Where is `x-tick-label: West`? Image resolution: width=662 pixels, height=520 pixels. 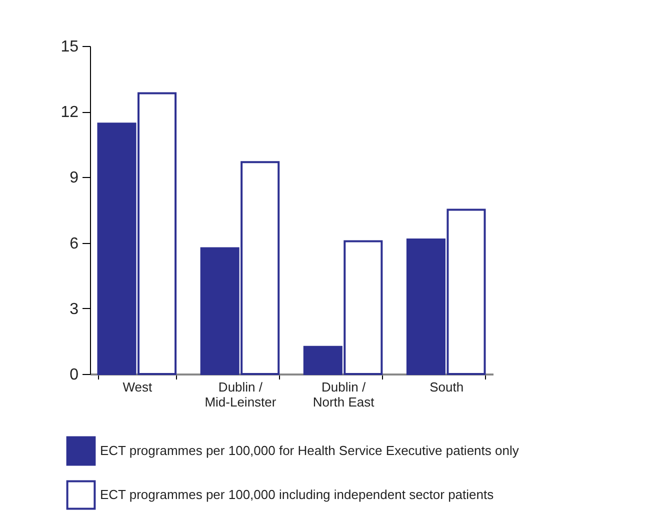 x-tick-label: West is located at coordinates (137, 387).